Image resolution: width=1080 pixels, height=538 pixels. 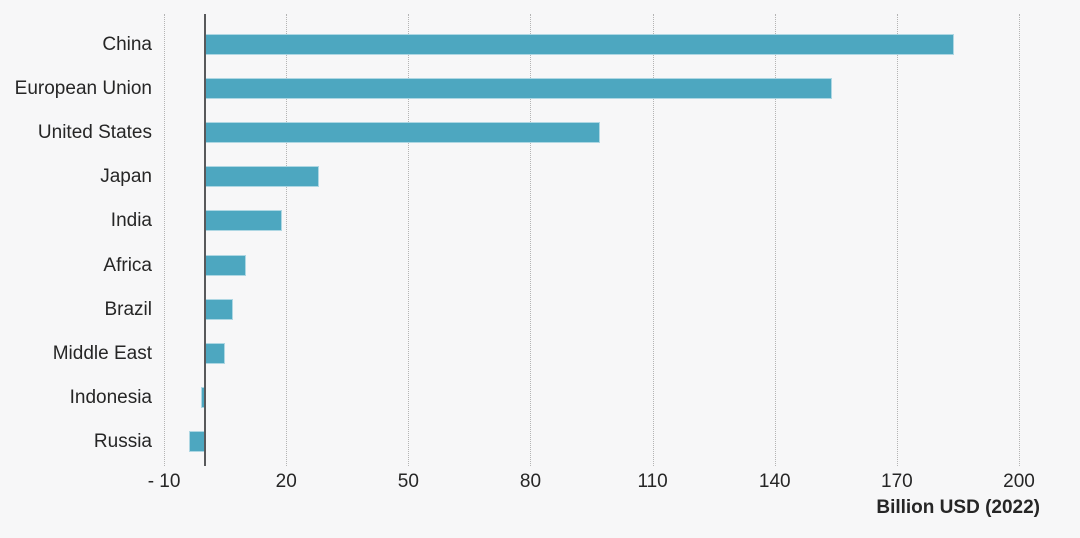 What do you see at coordinates (1019, 481) in the screenshot?
I see `x-tick-label: 200` at bounding box center [1019, 481].